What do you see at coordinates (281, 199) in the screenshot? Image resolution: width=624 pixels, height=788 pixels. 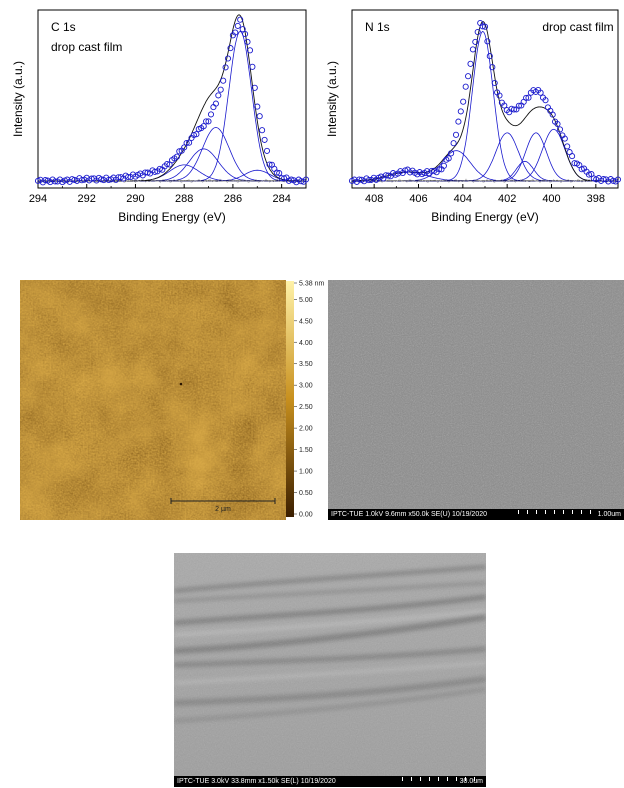 I see `xps0-xtick-label: 284` at bounding box center [281, 199].